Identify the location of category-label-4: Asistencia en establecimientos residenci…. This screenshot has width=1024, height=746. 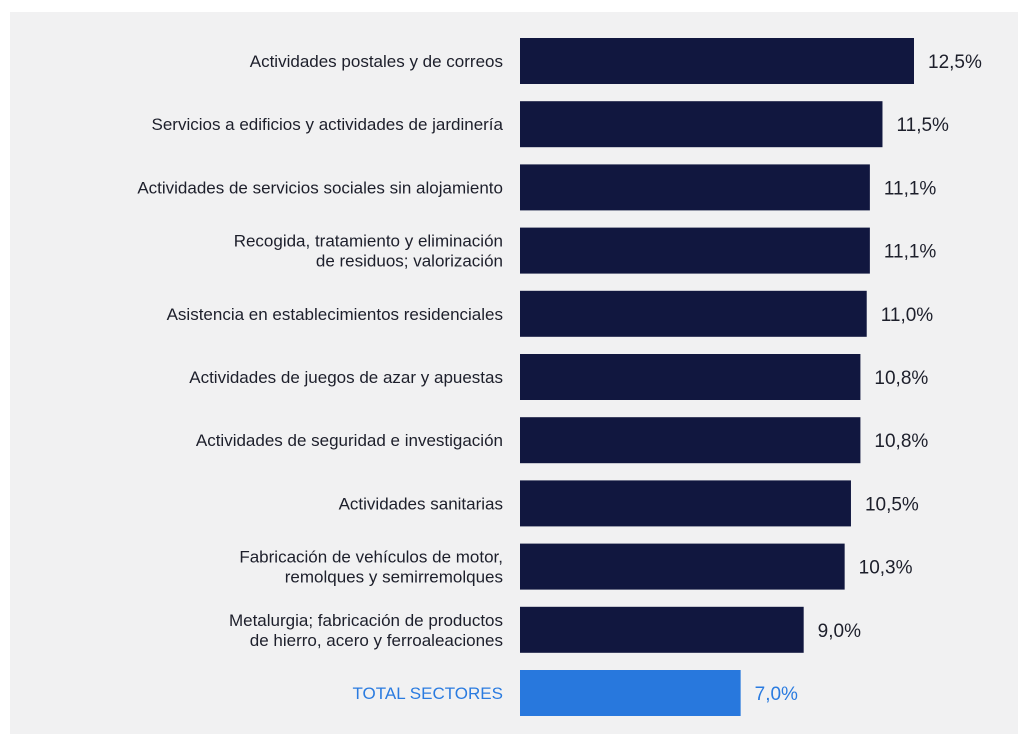
(335, 314).